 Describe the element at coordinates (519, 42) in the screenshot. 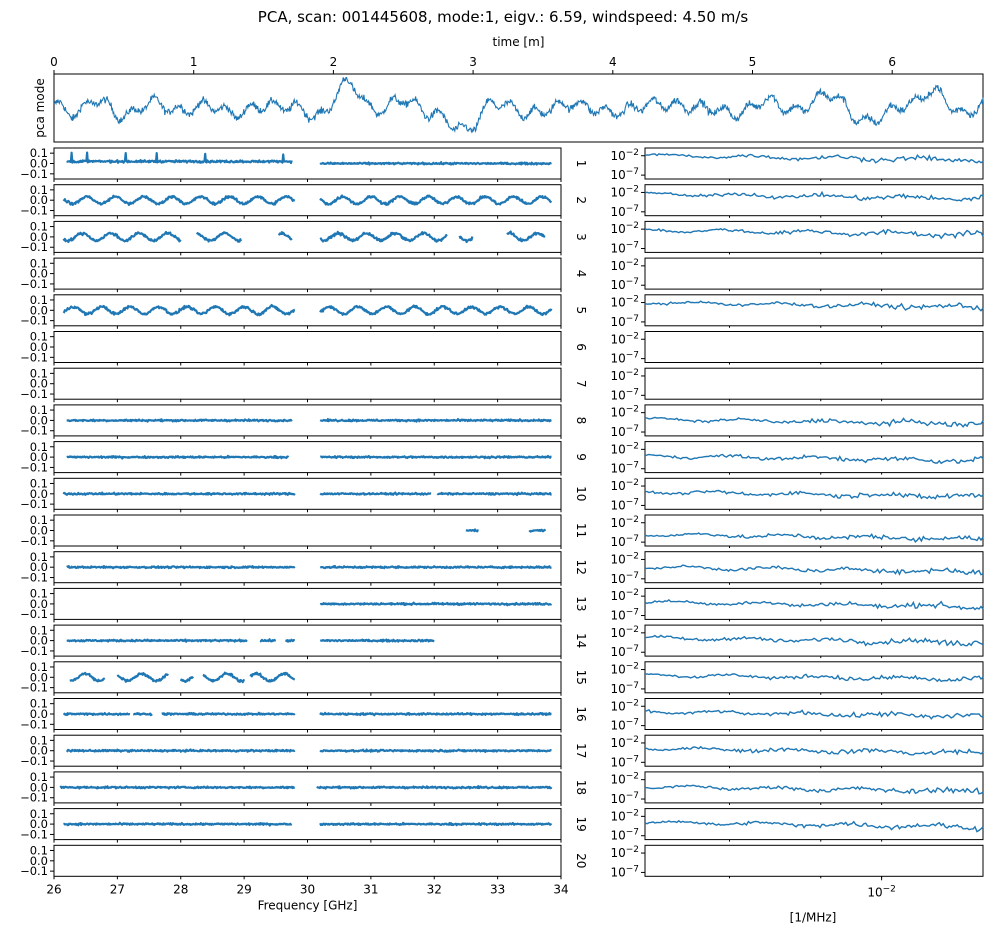

I see `top-x-axis-label: time [m]` at that location.